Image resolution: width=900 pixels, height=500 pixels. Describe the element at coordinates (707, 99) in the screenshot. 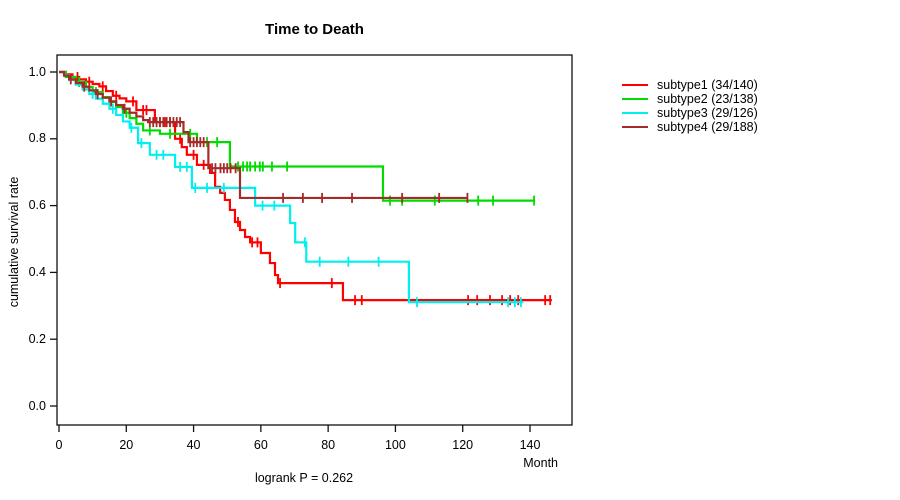

I see `legend-label-subtype2: subtype2 (23/138)` at that location.